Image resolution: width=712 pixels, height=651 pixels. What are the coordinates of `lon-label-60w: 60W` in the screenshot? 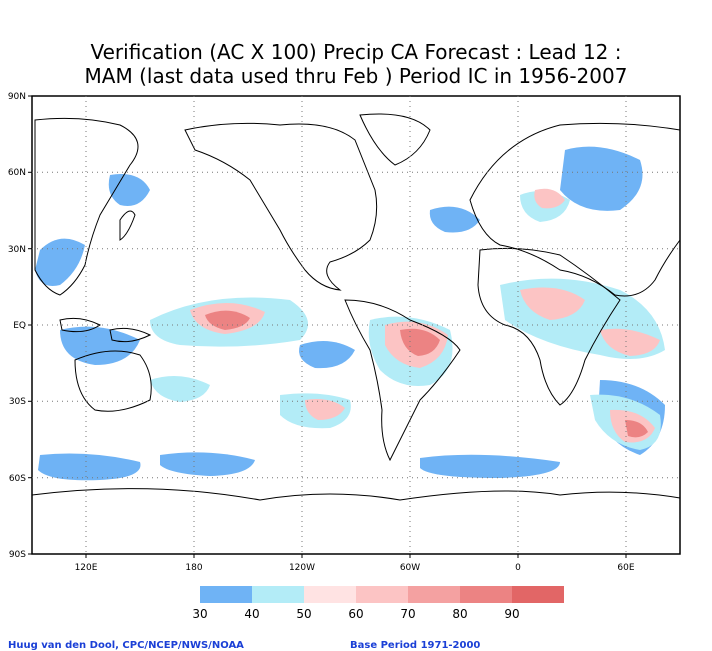 It's located at (410, 568).